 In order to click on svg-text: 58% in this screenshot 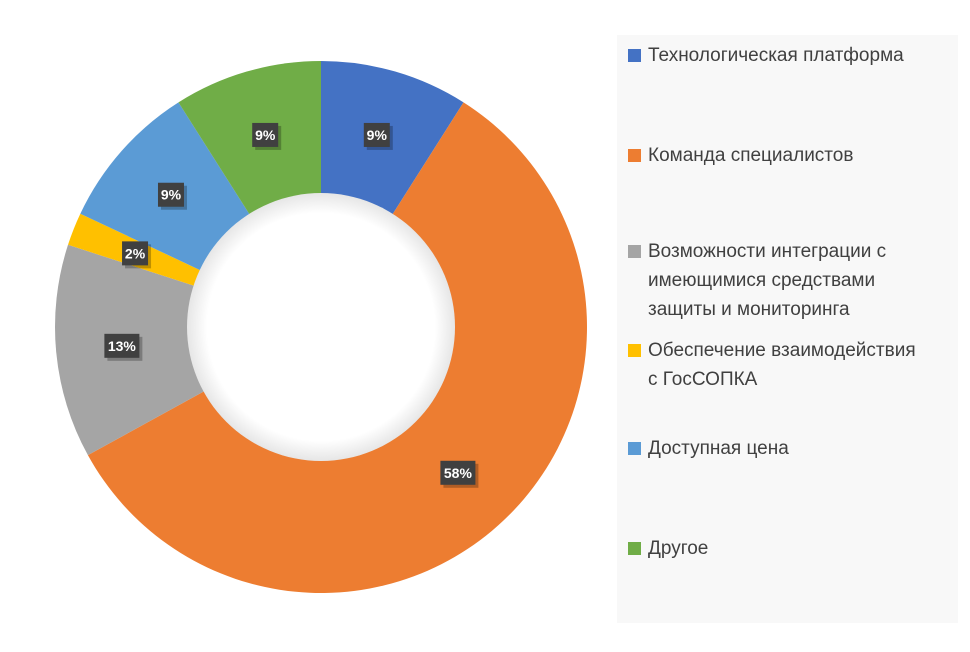, I will do `click(458, 473)`.